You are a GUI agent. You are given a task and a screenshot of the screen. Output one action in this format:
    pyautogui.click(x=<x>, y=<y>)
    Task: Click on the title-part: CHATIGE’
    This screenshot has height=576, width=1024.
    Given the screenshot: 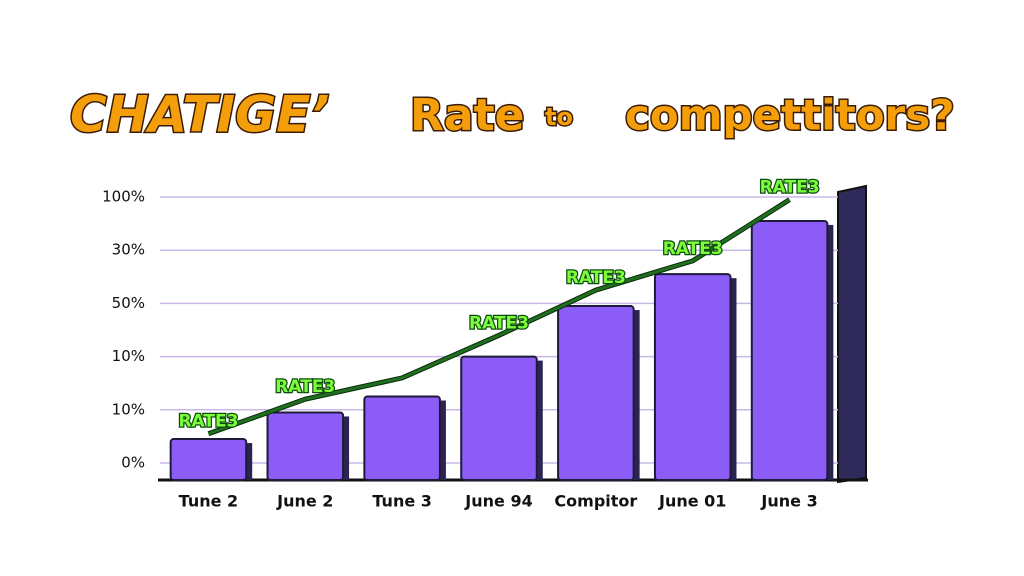 What is the action you would take?
    pyautogui.click(x=199, y=115)
    